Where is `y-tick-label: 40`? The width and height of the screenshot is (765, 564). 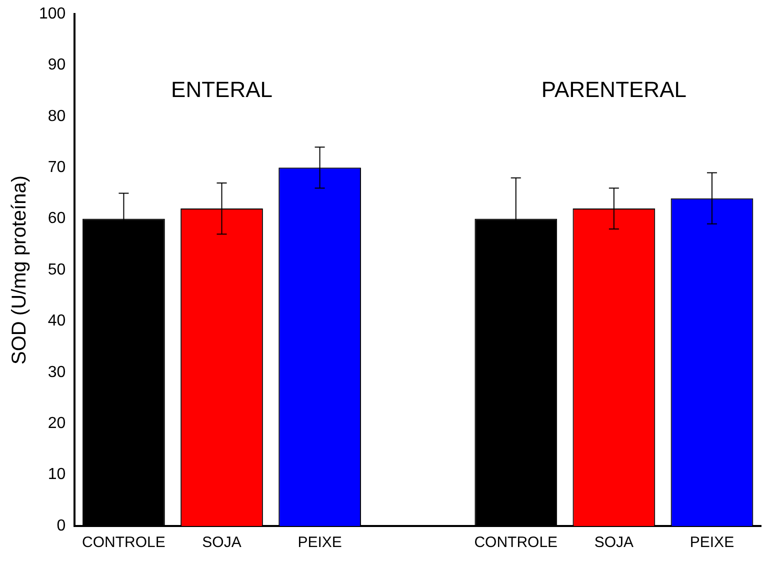 y-tick-label: 40 is located at coordinates (57, 321).